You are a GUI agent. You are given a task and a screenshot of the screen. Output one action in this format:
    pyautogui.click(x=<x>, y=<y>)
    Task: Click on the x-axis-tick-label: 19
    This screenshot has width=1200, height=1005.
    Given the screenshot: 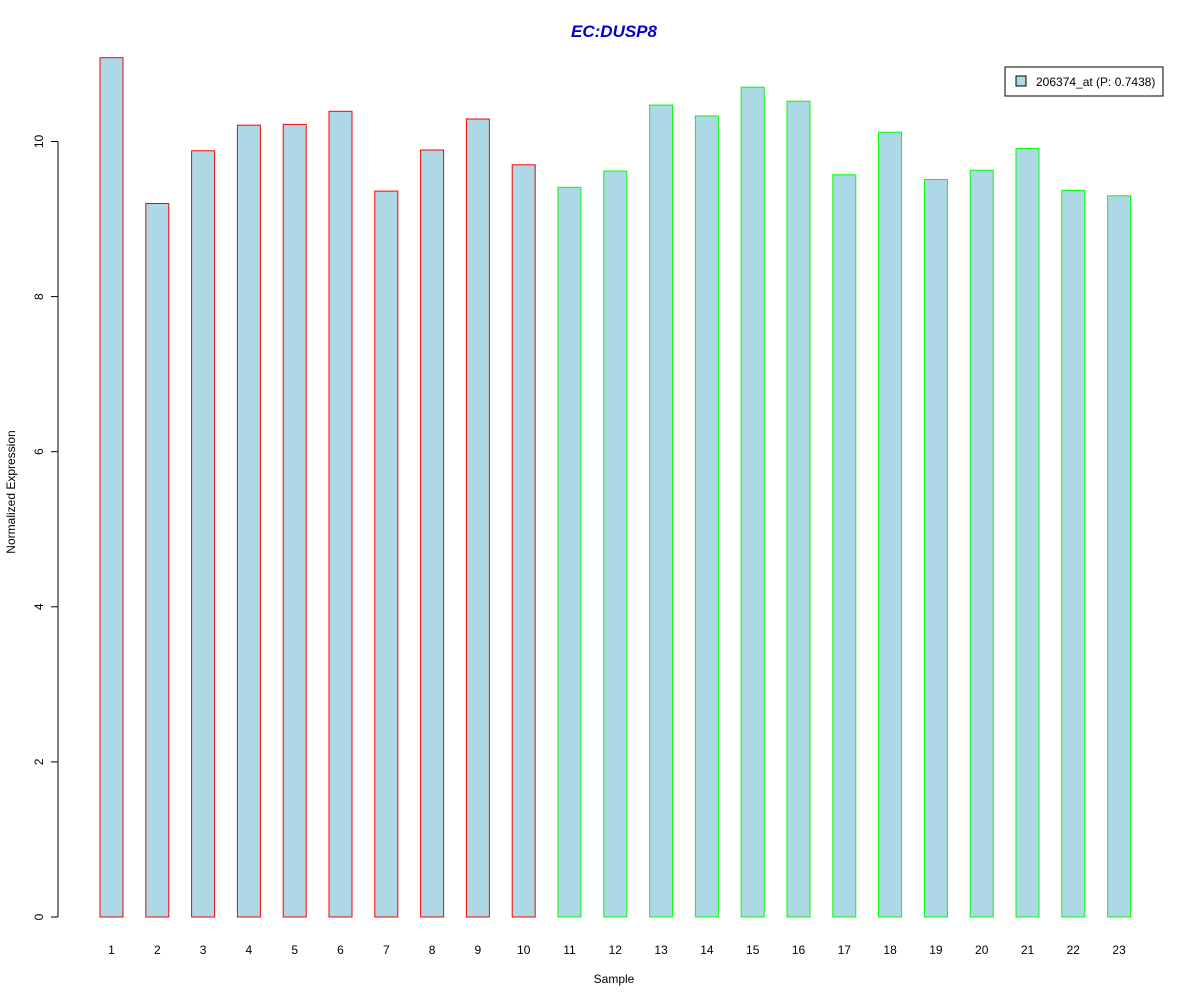 What is the action you would take?
    pyautogui.click(x=936, y=950)
    